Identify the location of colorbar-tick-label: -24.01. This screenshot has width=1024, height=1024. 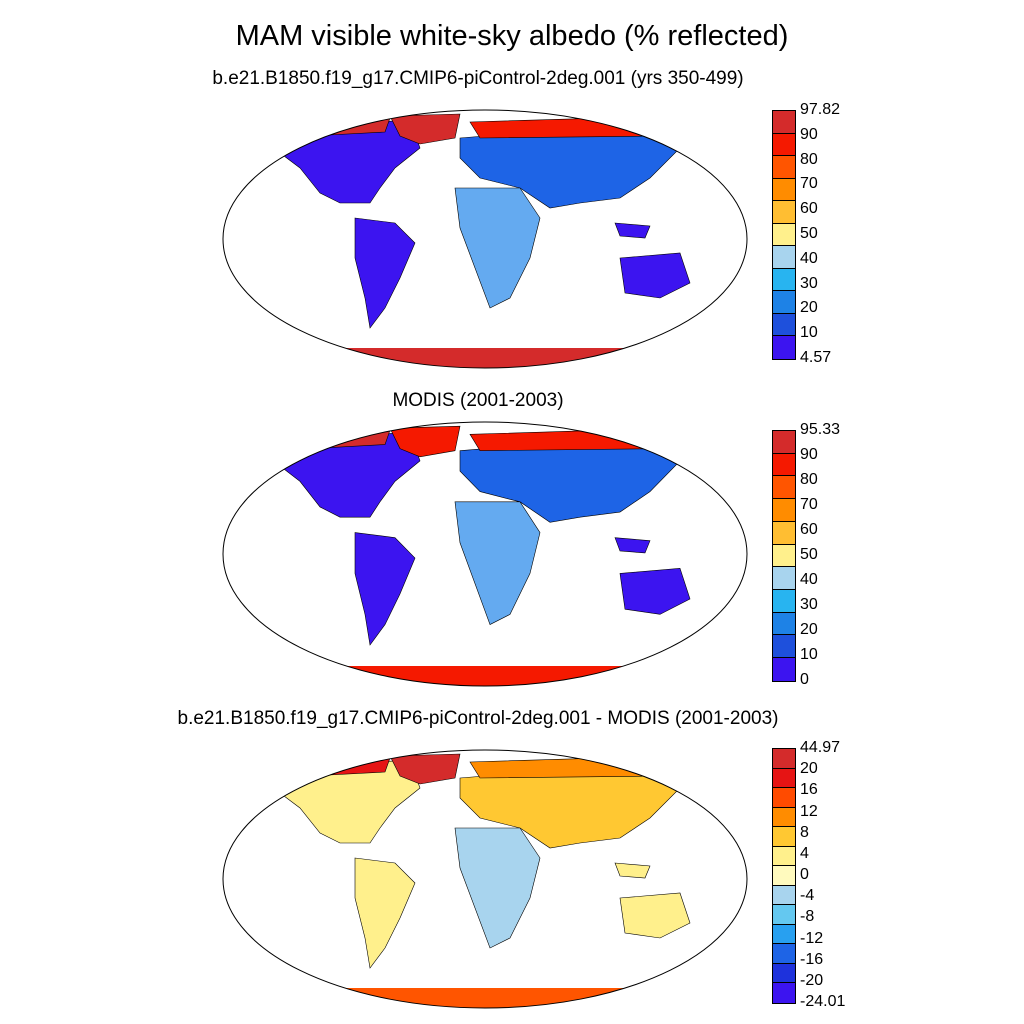
(823, 1001).